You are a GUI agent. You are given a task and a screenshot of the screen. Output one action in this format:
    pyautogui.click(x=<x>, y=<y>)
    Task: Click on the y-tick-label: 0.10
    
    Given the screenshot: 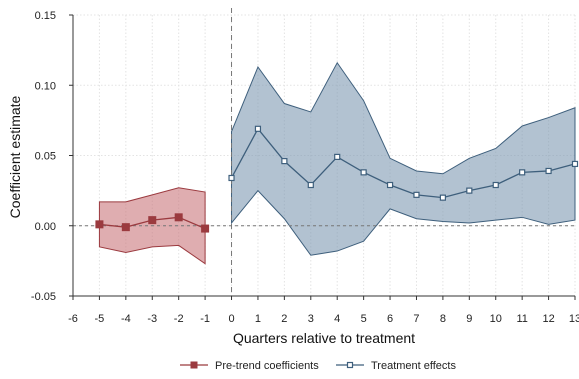 What is the action you would take?
    pyautogui.click(x=45, y=86)
    